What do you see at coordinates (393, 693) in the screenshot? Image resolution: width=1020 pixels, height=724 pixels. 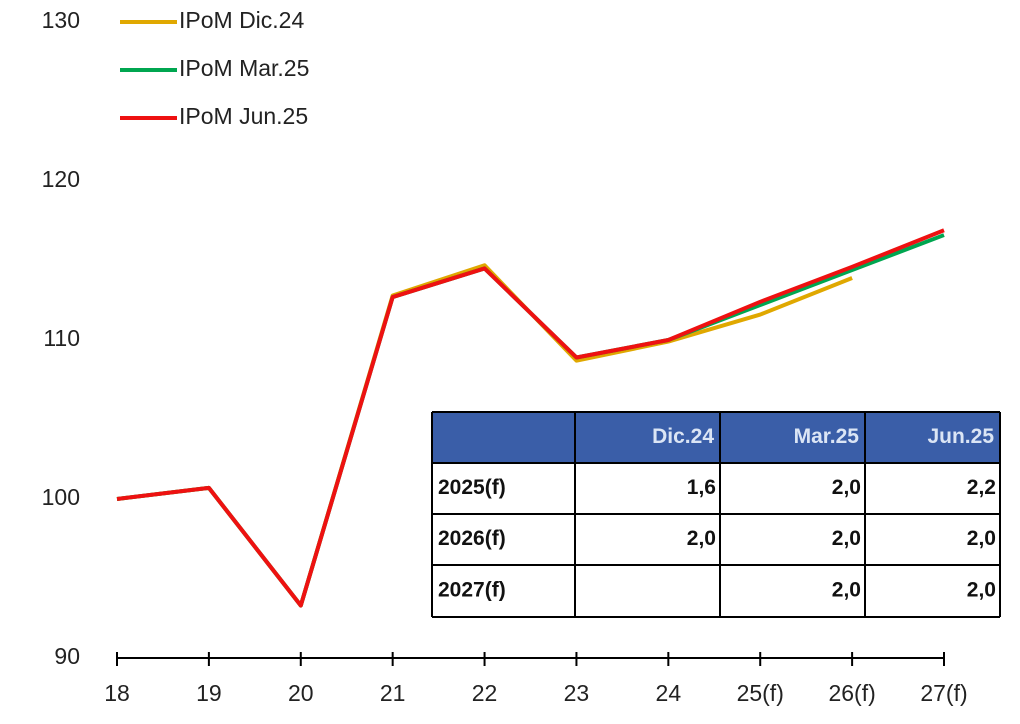 I see `x-tick-label: 21` at bounding box center [393, 693].